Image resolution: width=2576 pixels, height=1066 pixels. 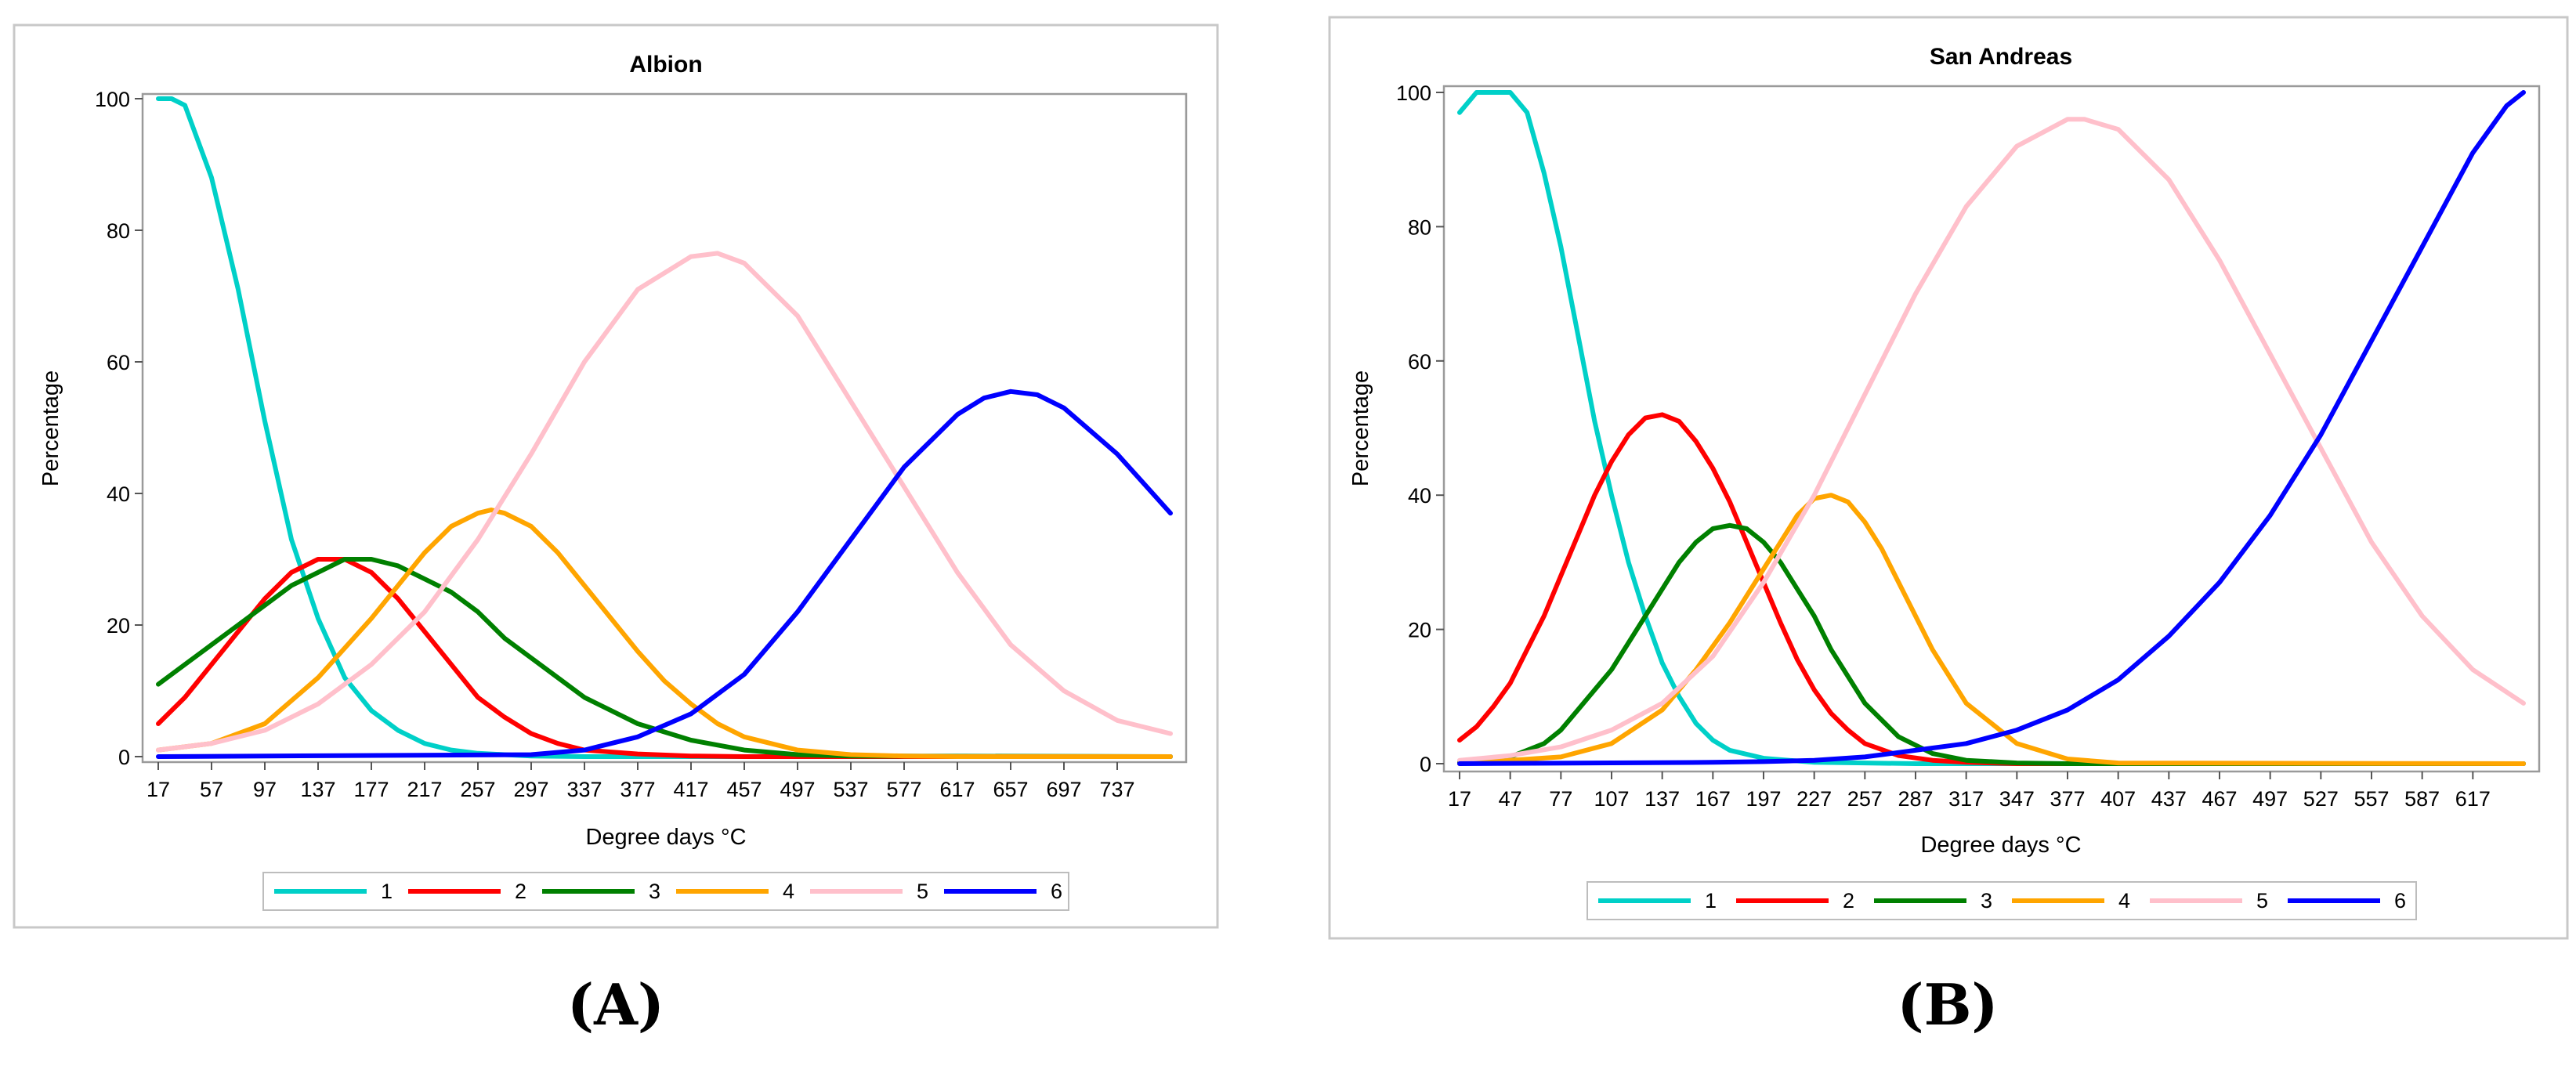 What do you see at coordinates (265, 789) in the screenshot?
I see `x-tick-label: 97` at bounding box center [265, 789].